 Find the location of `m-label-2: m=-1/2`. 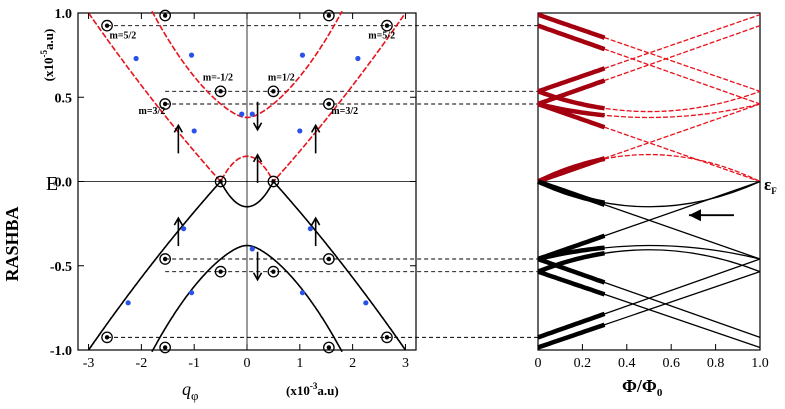

m-label-2: m=-1/2 is located at coordinates (218, 77).